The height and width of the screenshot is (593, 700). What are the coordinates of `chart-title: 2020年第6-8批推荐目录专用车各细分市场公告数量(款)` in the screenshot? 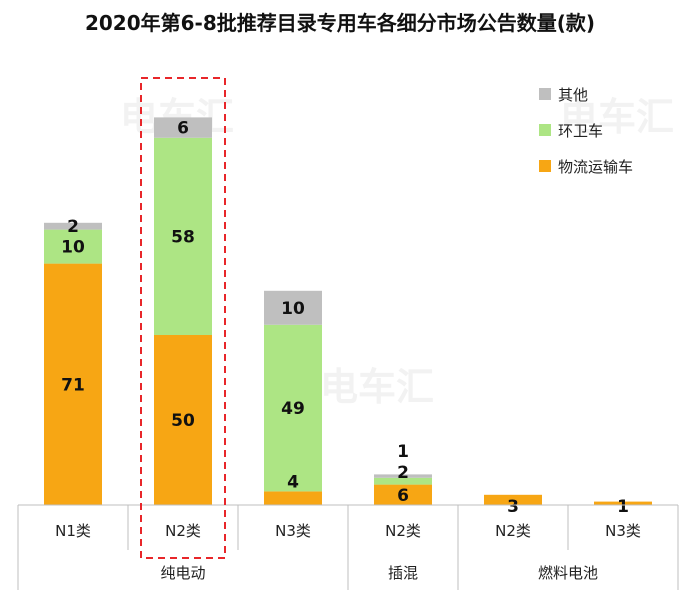 It's located at (340, 23).